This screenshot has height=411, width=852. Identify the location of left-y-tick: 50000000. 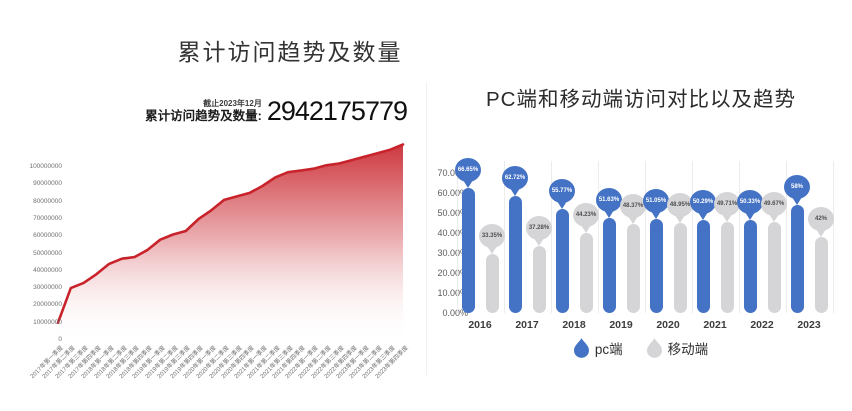
(47, 253).